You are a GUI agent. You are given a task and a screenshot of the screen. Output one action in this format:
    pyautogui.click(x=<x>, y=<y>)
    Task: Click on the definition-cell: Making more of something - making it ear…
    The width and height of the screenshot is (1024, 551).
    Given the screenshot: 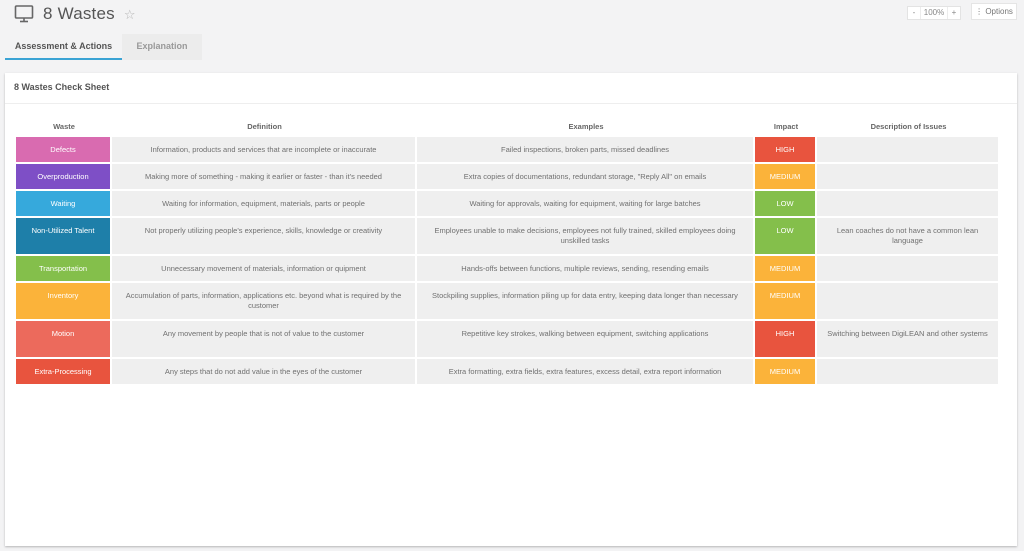 What is the action you would take?
    pyautogui.click(x=264, y=177)
    